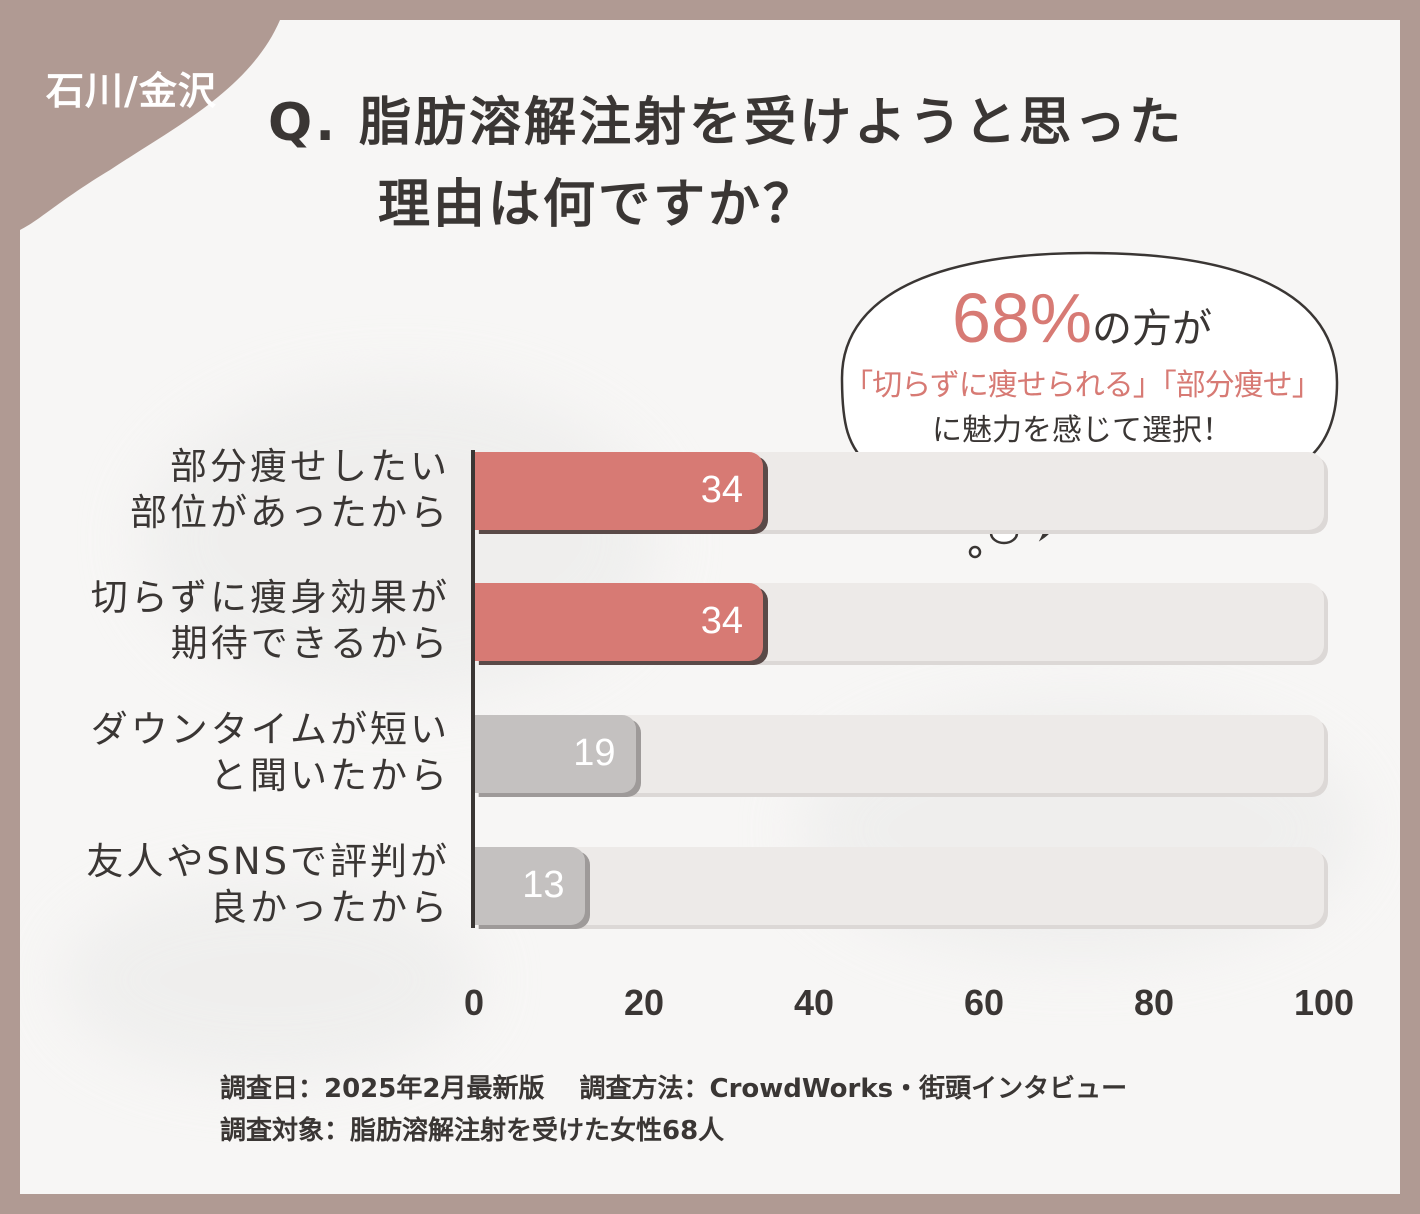 The height and width of the screenshot is (1214, 1420). I want to click on callout-conclusion: に魅力を感じて選択！, so click(1082, 430).